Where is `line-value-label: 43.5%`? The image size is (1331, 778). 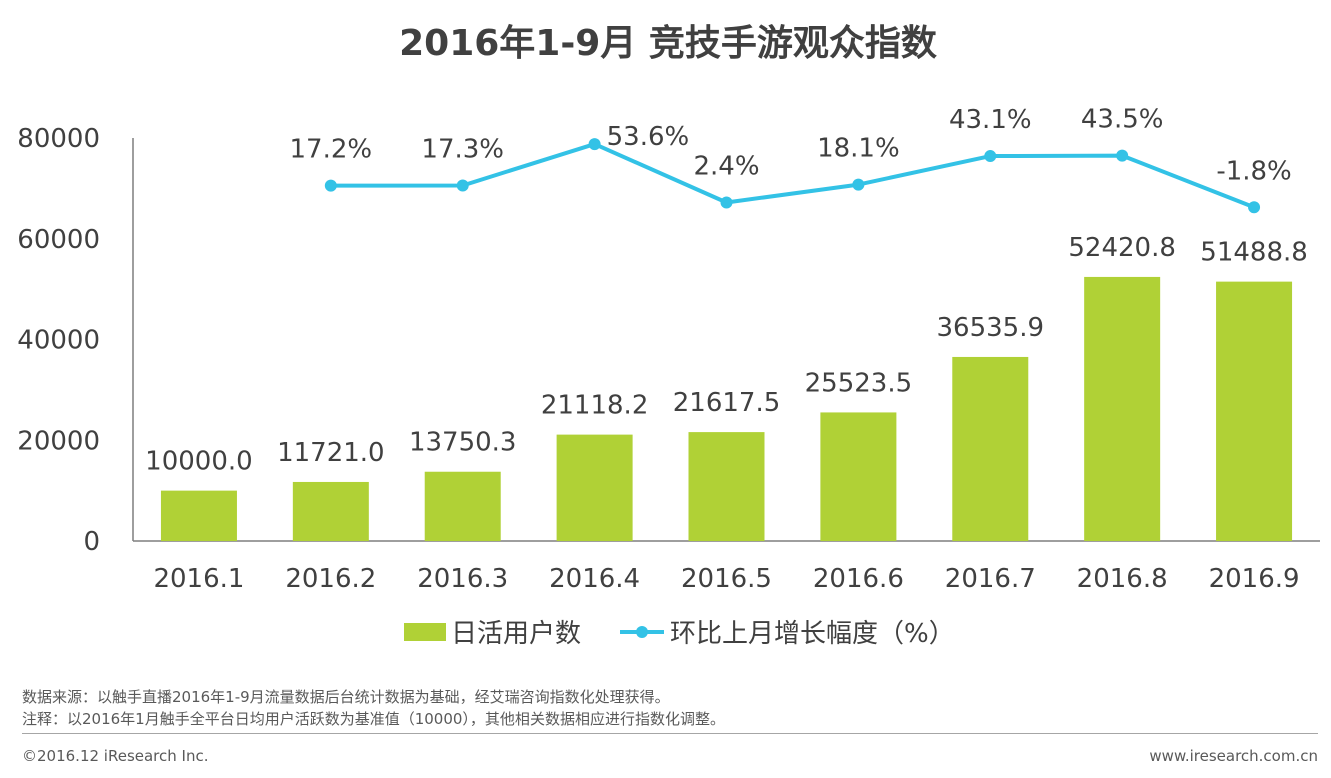 line-value-label: 43.5% is located at coordinates (1122, 120).